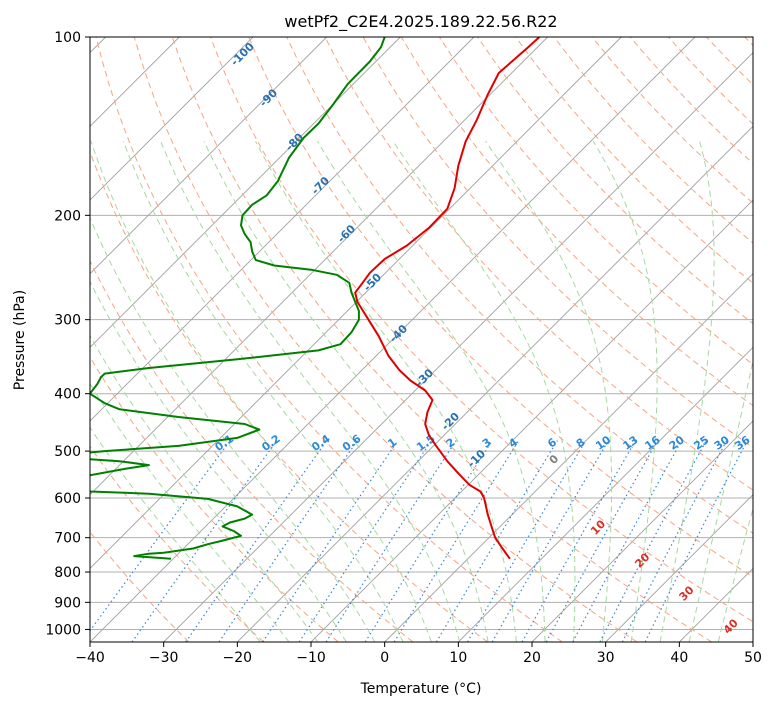 The height and width of the screenshot is (708, 775). I want to click on dry-adiabat-label: -70, so click(320, 185).